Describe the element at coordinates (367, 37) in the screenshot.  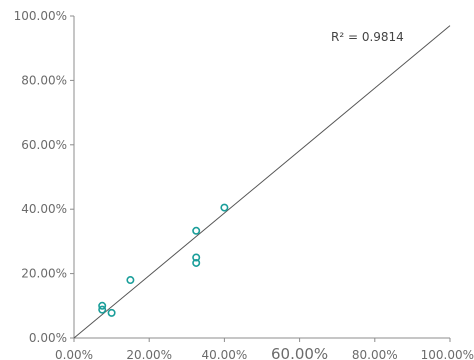
I see `r-squared-annotation: R² = 0.9814` at that location.